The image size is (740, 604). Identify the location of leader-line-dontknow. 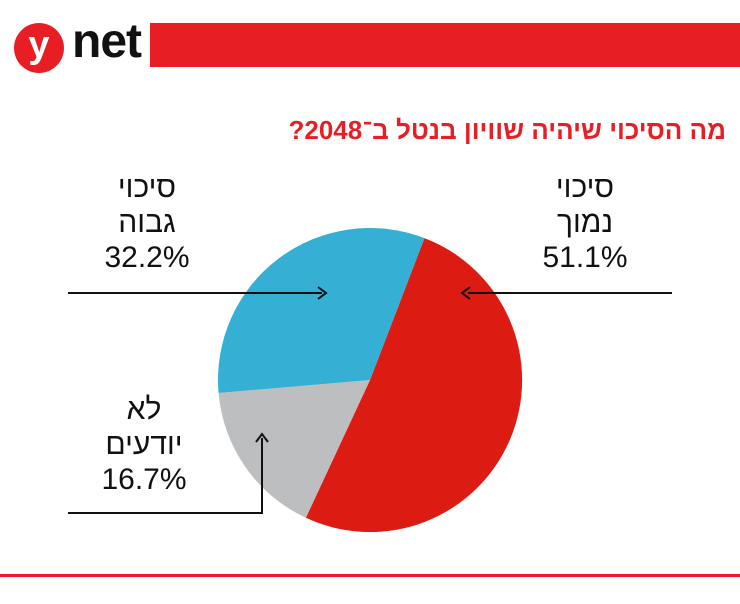
(165, 476).